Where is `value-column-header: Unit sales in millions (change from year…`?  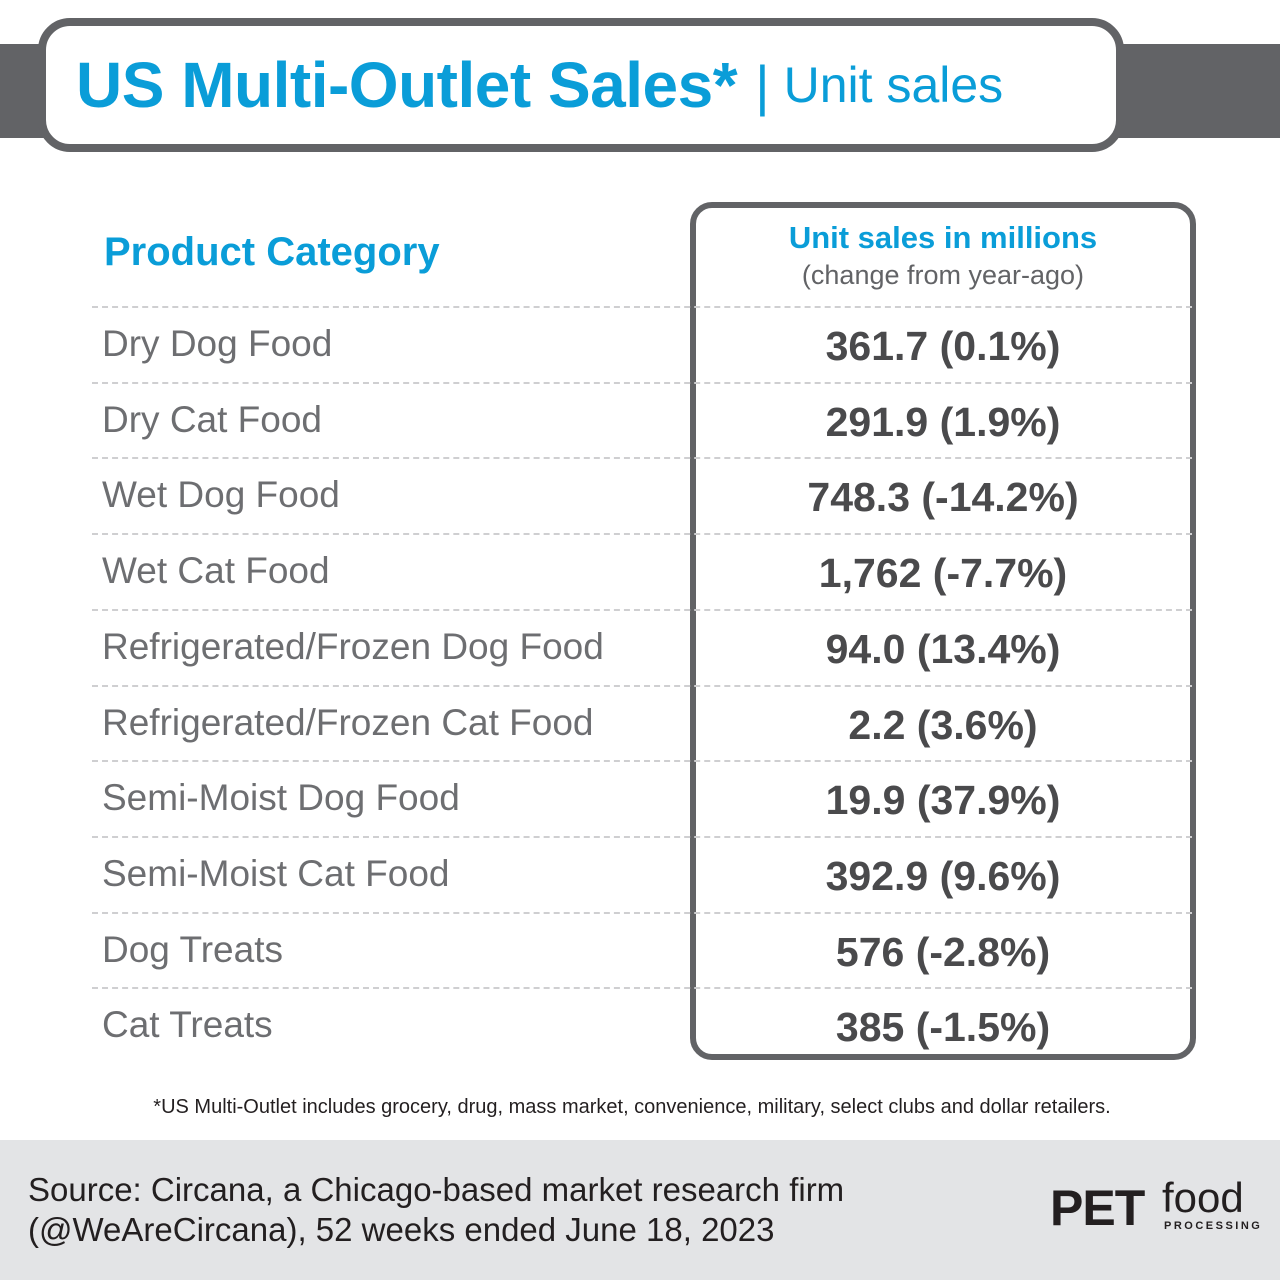
value-column-header: Unit sales in millions (change from year… is located at coordinates (943, 255).